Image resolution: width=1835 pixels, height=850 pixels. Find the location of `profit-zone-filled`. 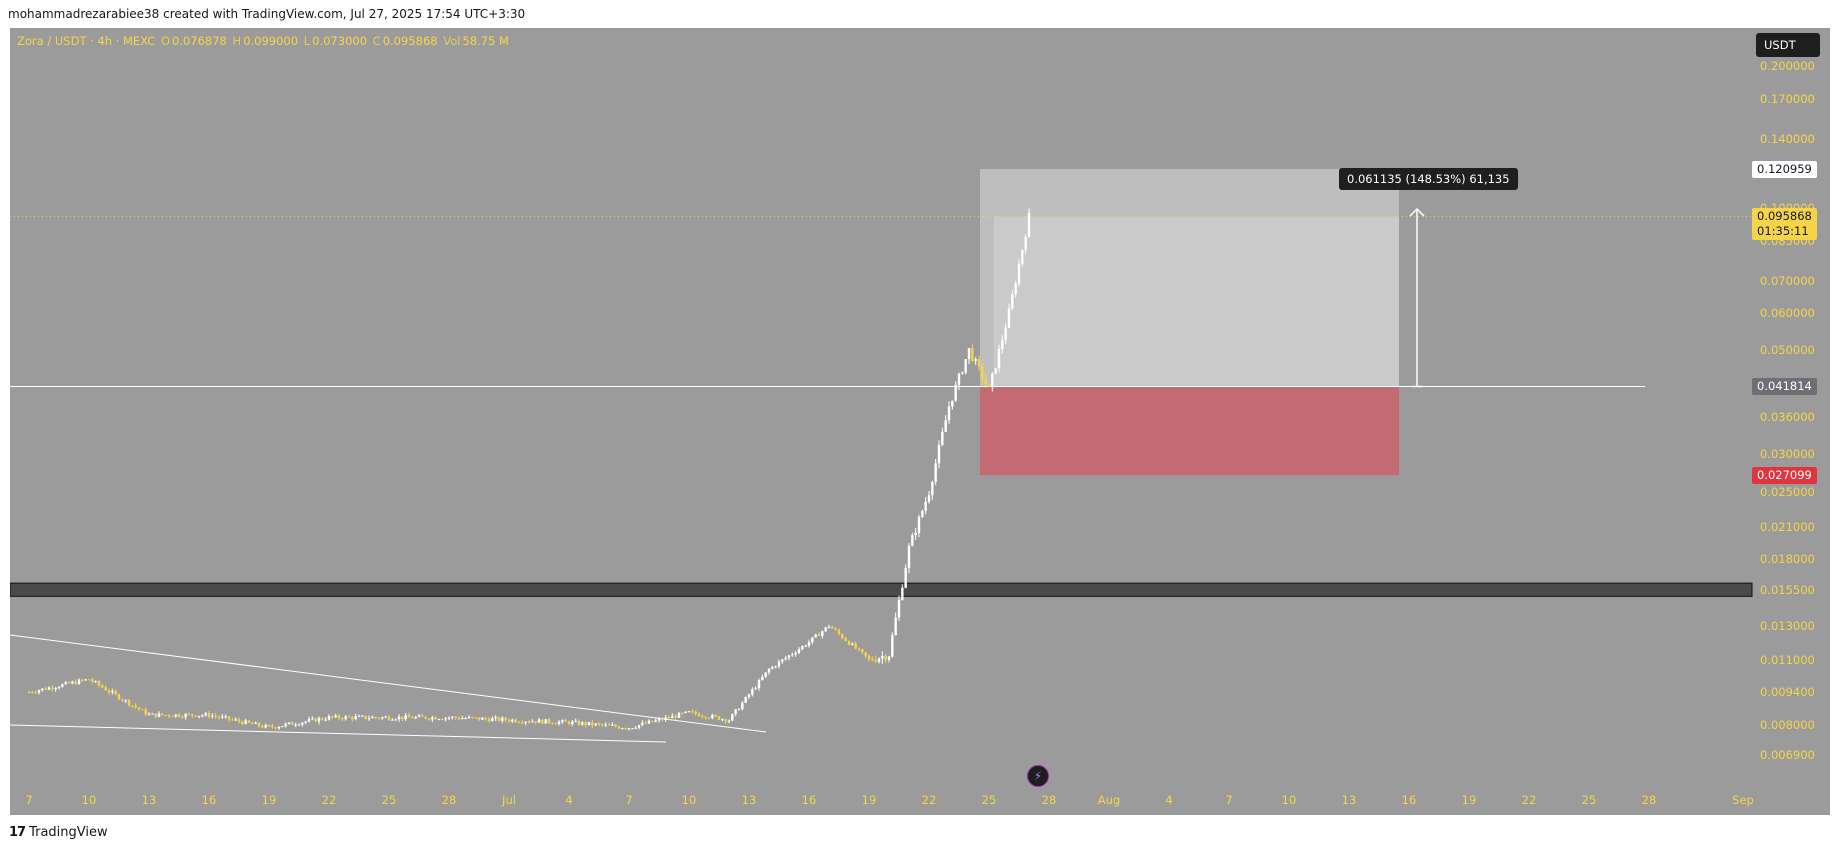

profit-zone-filled is located at coordinates (1196, 301).